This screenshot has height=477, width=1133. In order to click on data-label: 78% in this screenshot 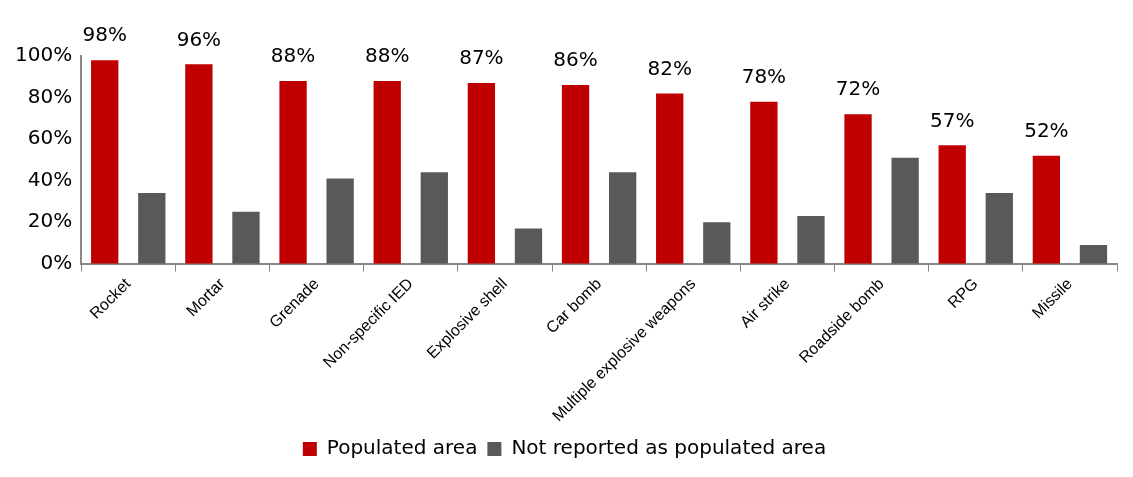, I will do `click(764, 75)`.